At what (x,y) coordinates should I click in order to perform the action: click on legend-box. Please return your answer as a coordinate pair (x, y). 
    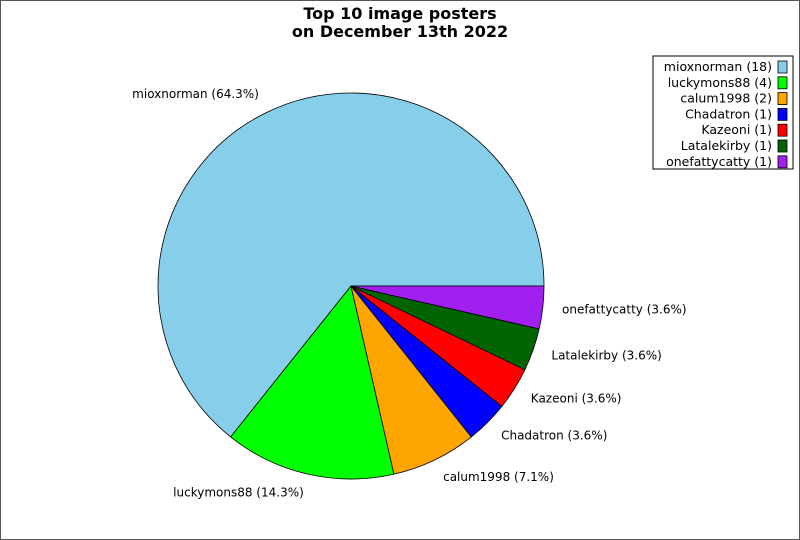
    Looking at the image, I should click on (723, 112).